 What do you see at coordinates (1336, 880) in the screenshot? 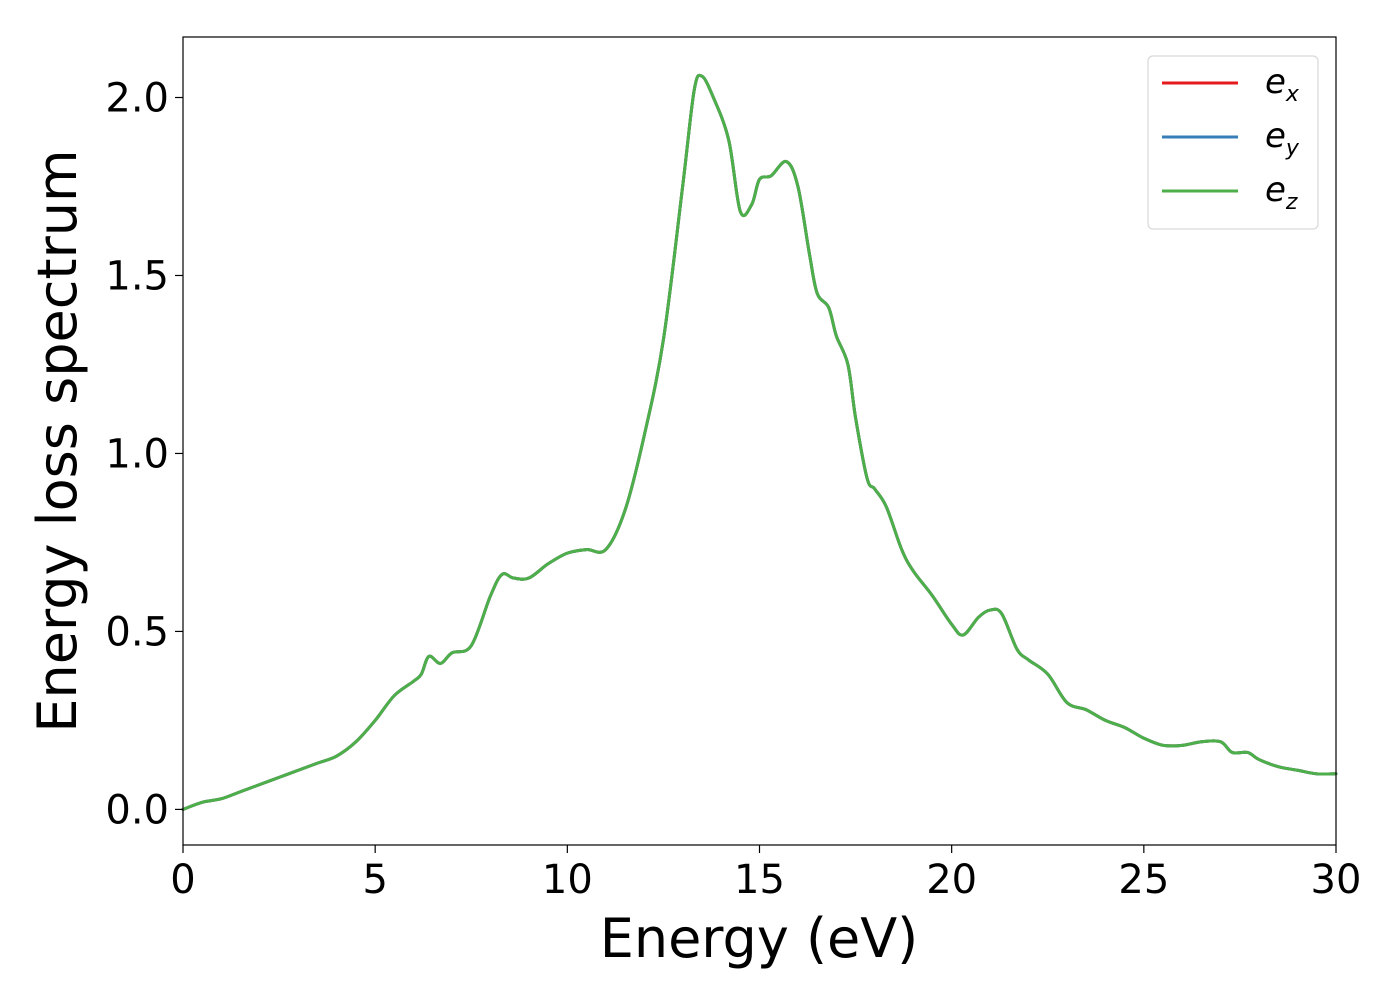
I see `x-tick-label: 30` at bounding box center [1336, 880].